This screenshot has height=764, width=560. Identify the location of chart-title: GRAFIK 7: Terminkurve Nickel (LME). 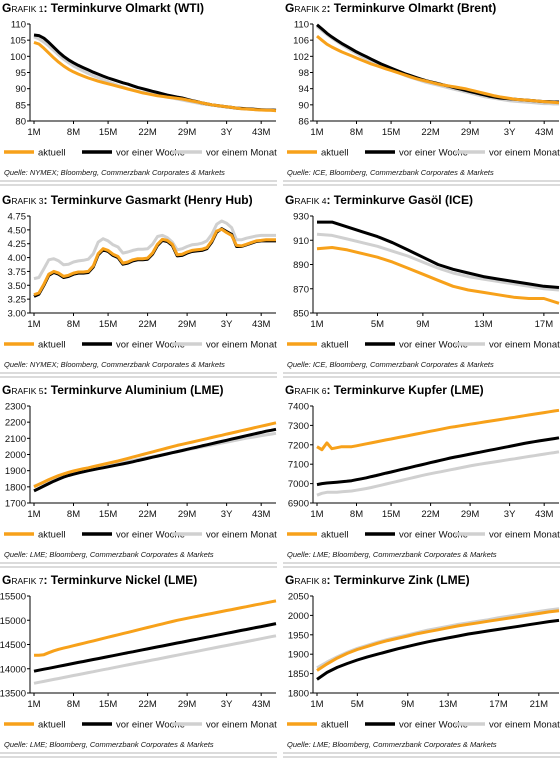
(99, 580).